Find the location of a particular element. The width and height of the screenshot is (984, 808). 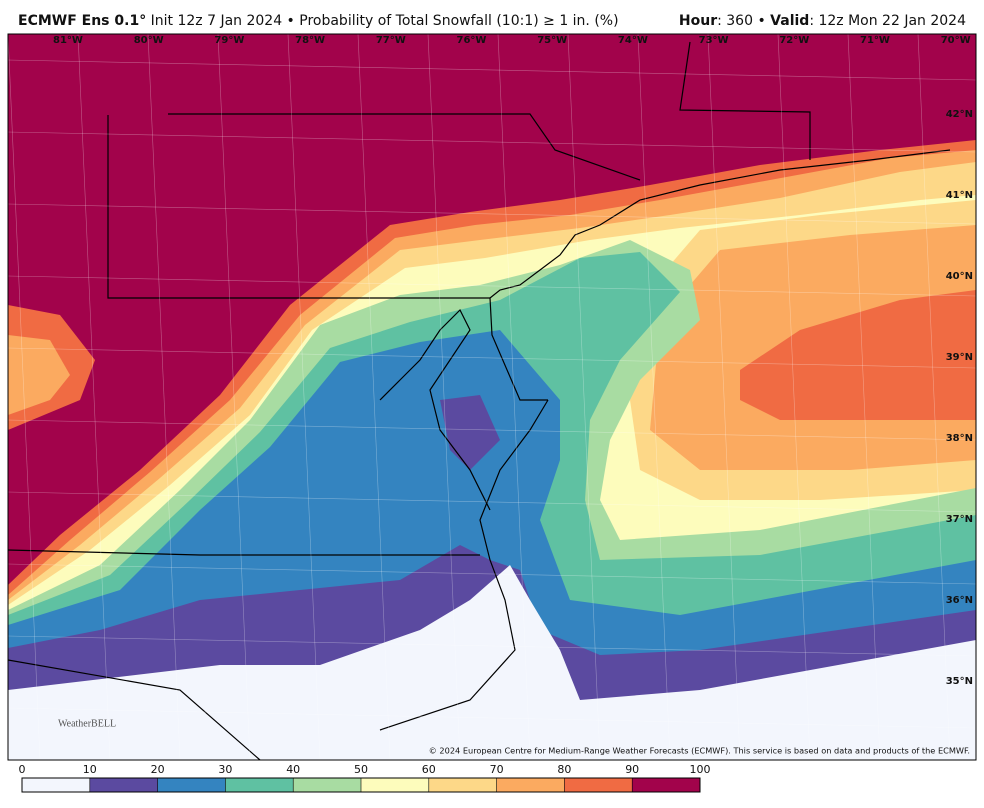

longitude-label: 71°W is located at coordinates (875, 40).